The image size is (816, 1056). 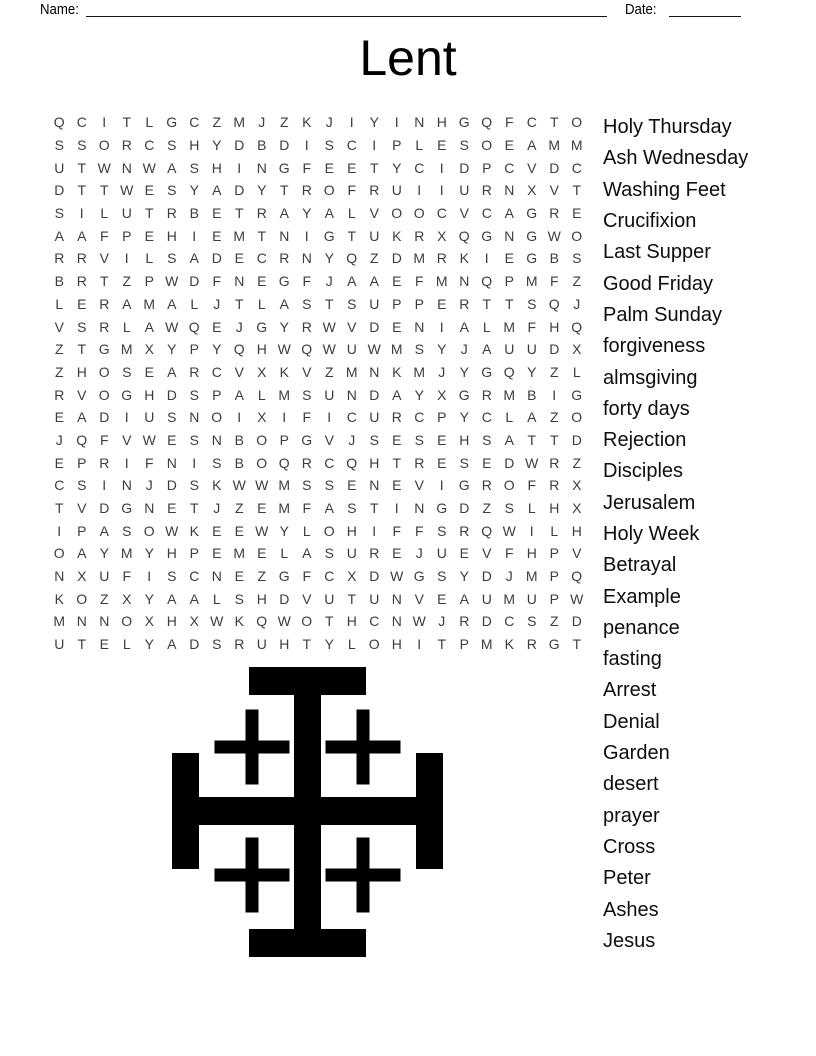 I want to click on word-list-item: prayer, so click(x=631, y=815).